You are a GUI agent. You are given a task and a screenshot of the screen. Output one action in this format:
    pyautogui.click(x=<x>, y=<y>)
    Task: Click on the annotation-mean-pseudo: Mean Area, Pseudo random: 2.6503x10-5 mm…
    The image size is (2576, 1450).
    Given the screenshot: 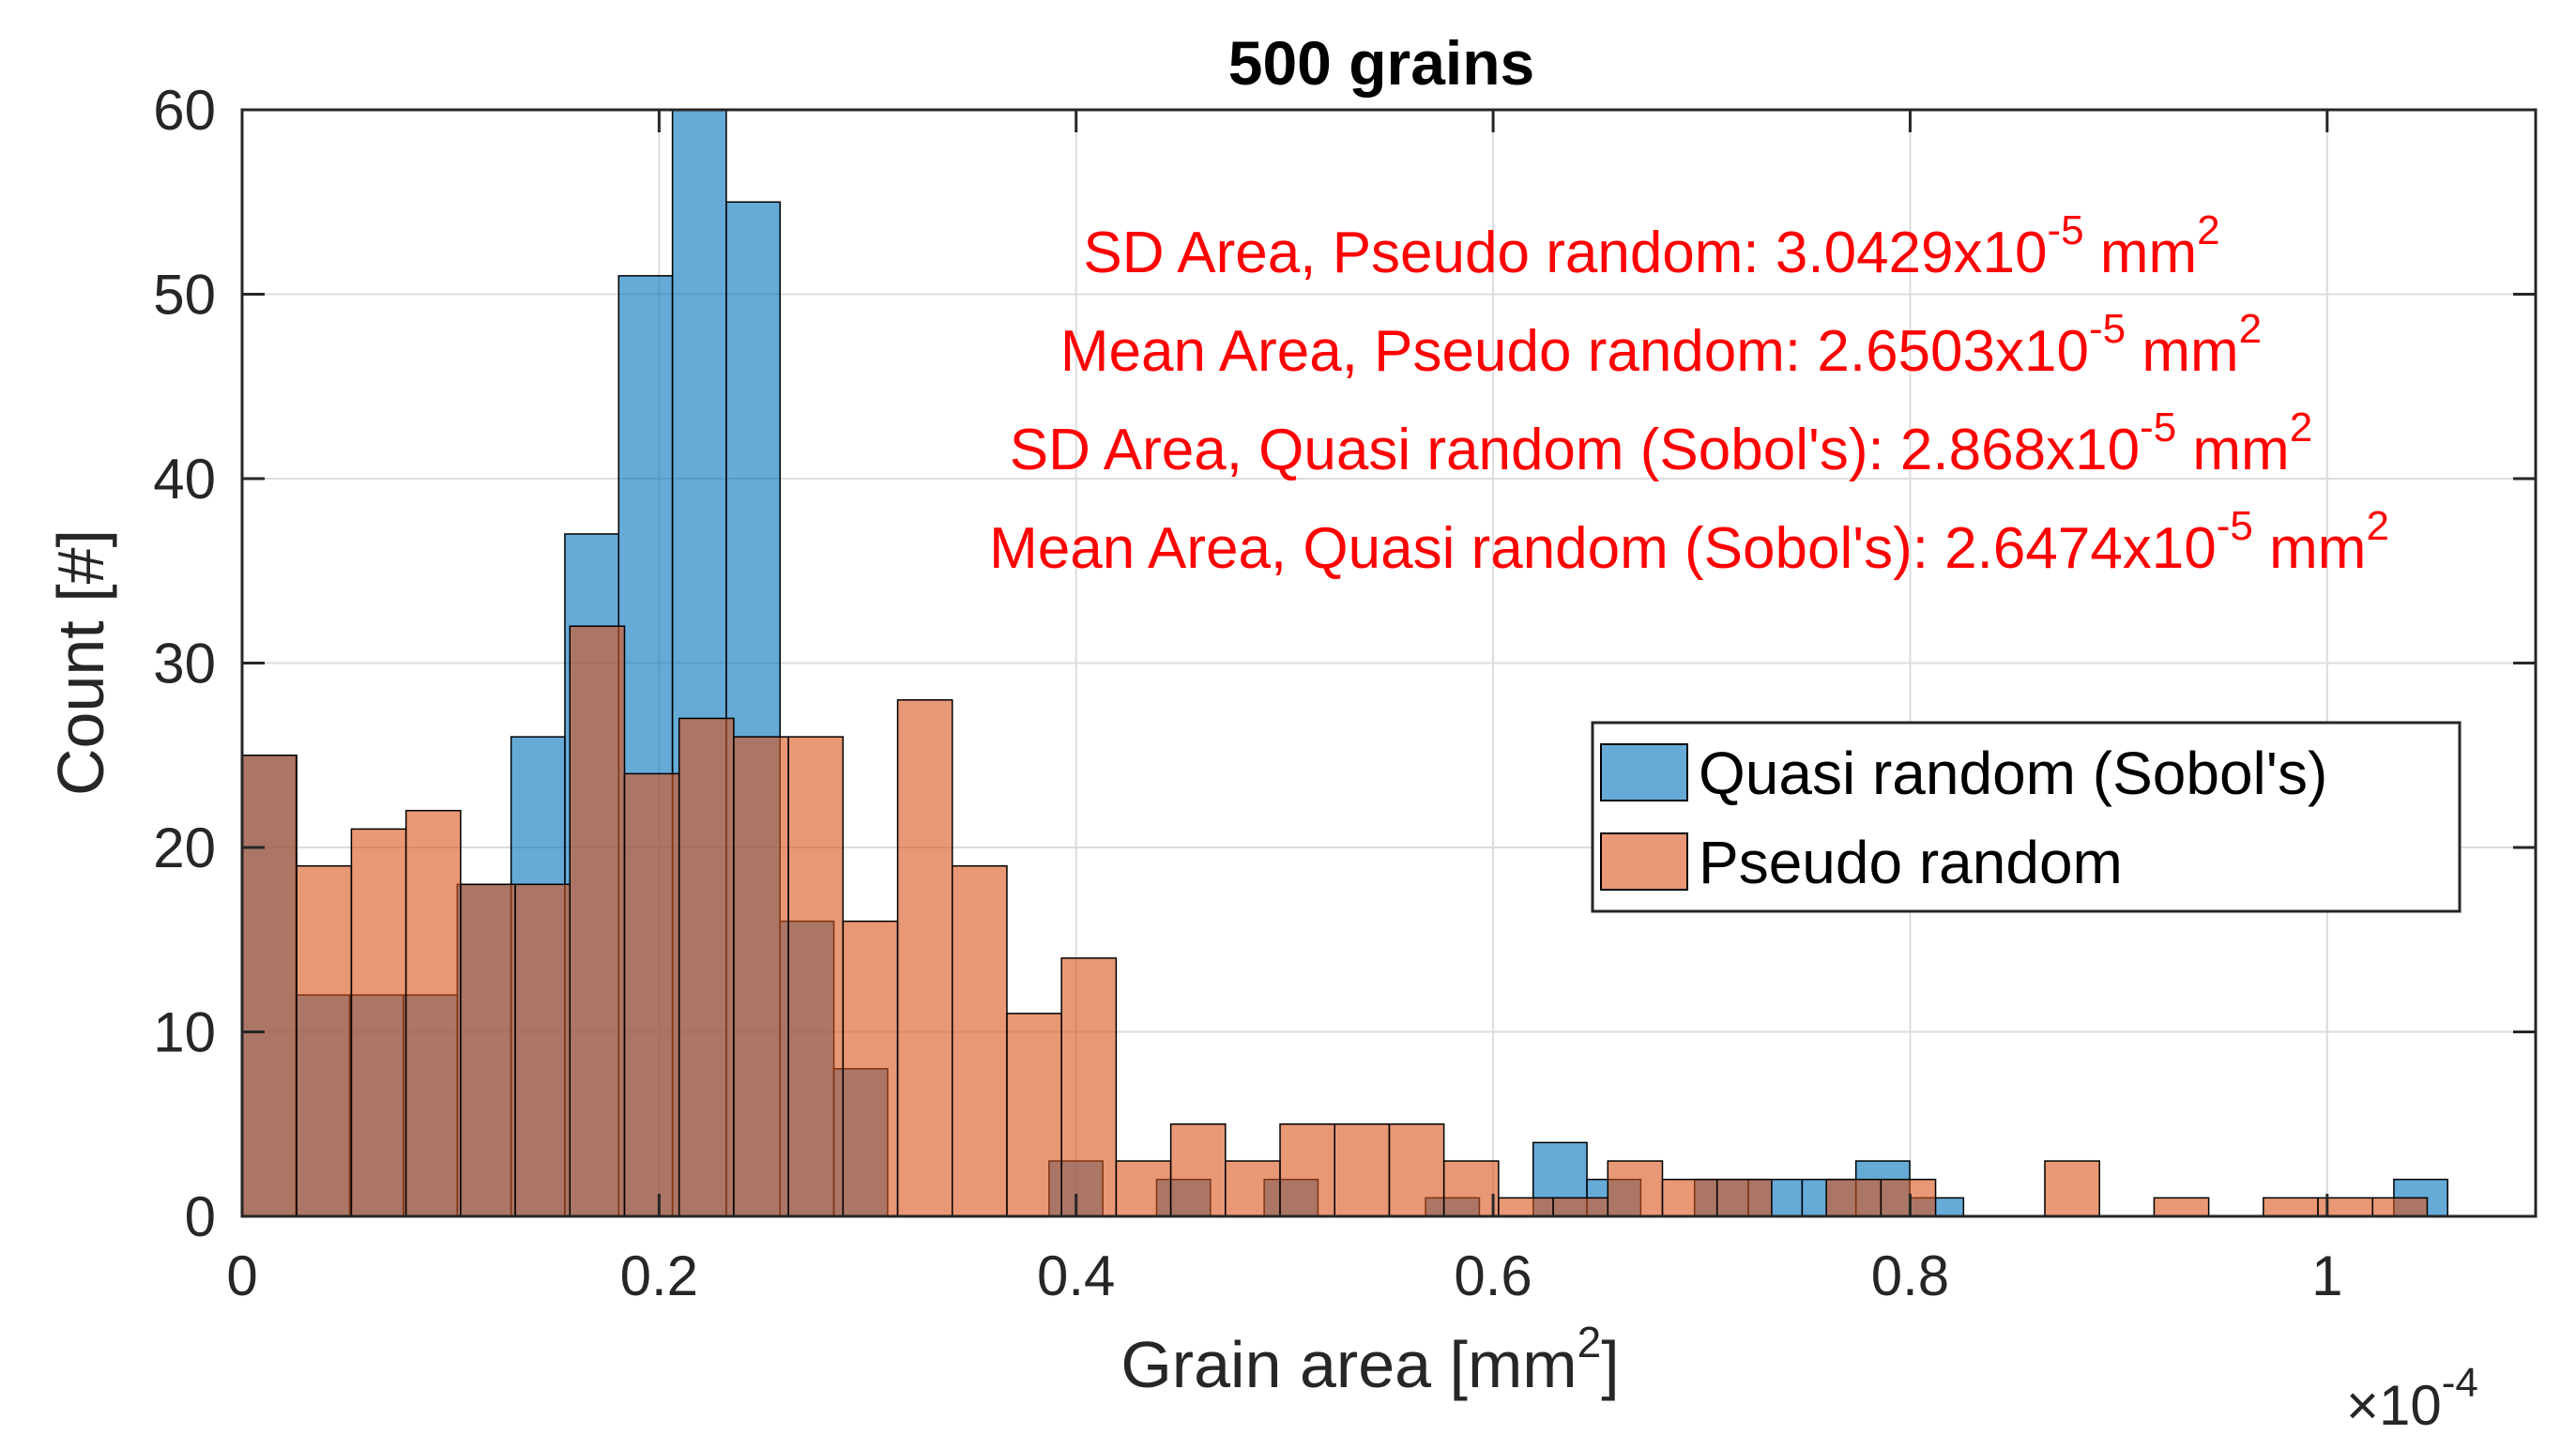 What is the action you would take?
    pyautogui.click(x=1661, y=345)
    